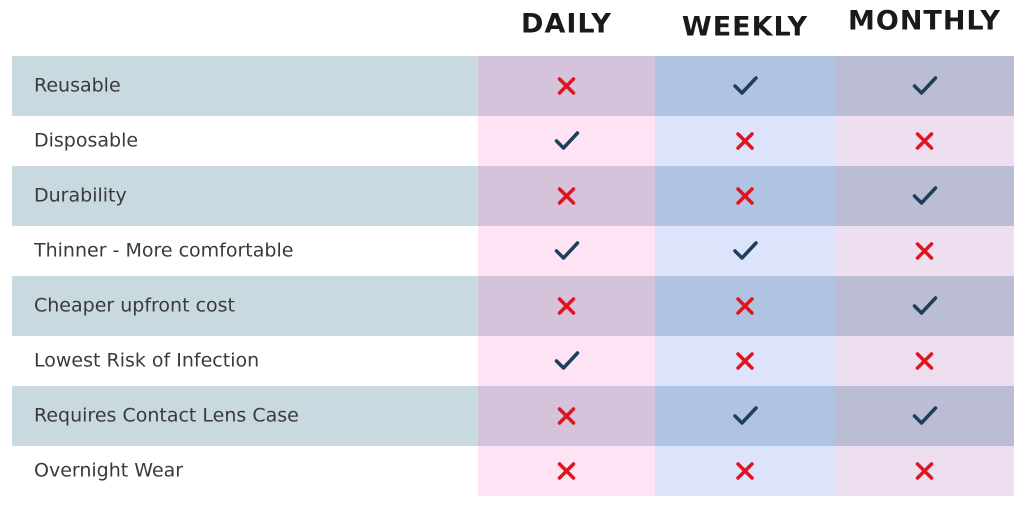  What do you see at coordinates (134, 306) in the screenshot?
I see `row-label: Cheaper upfront cost` at bounding box center [134, 306].